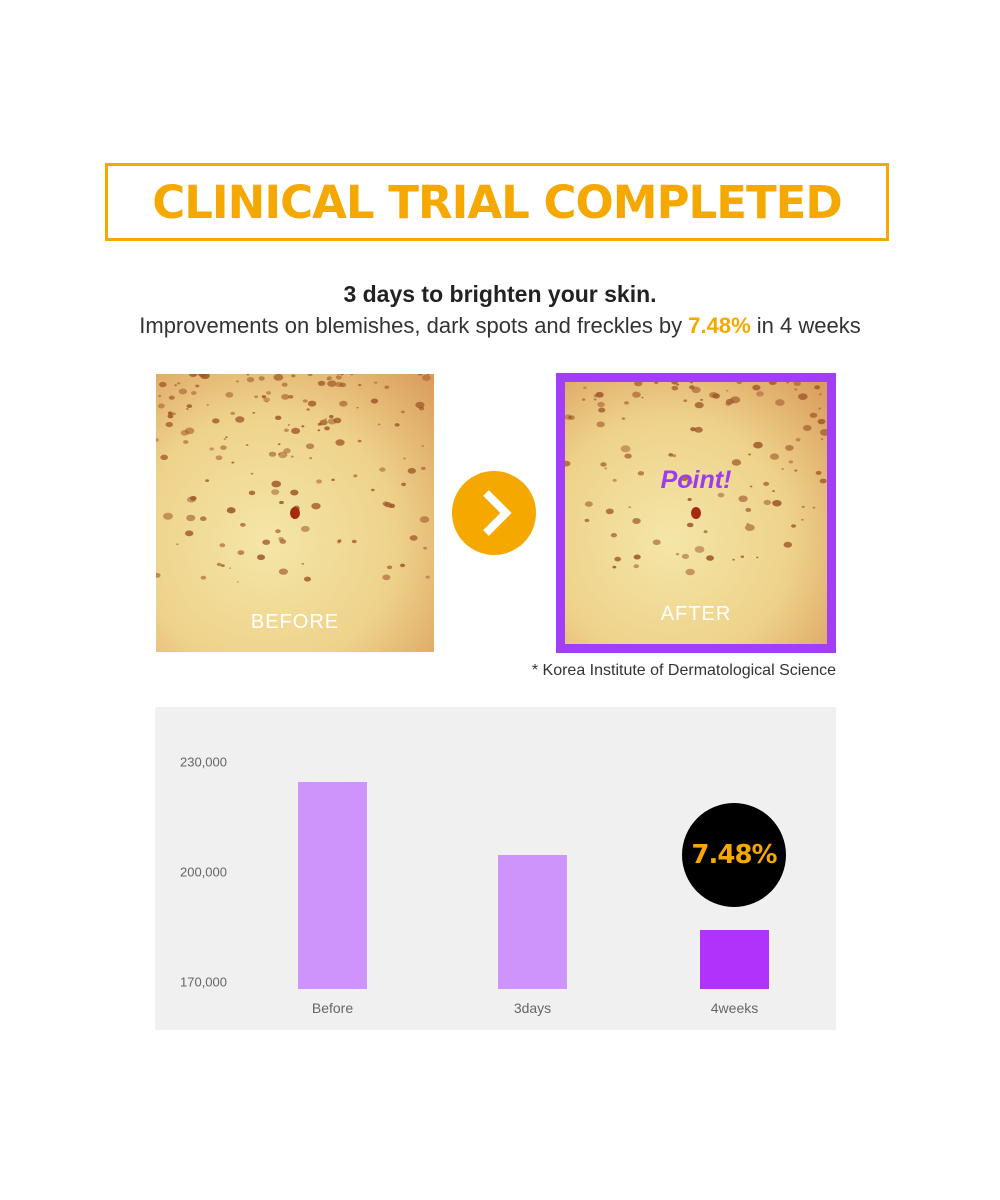 Image resolution: width=1000 pixels, height=1200 pixels. I want to click on y-tick-label: 200,000, so click(203, 872).